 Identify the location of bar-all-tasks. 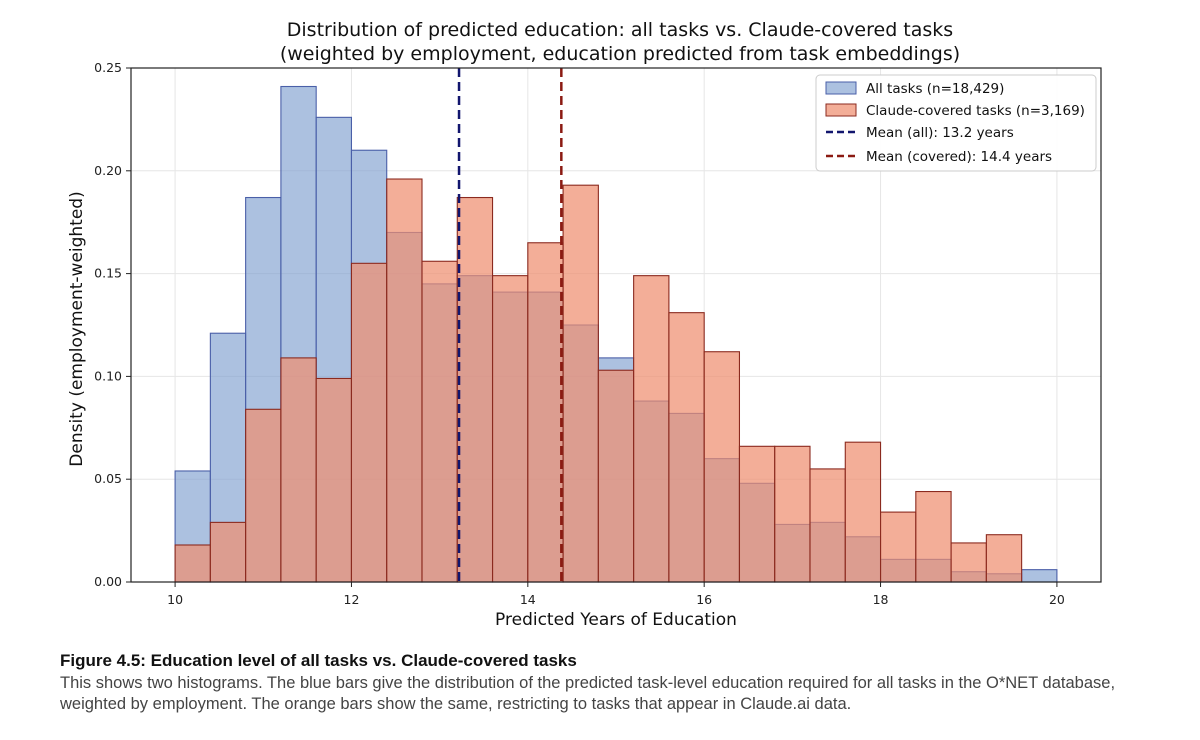
(1039, 576).